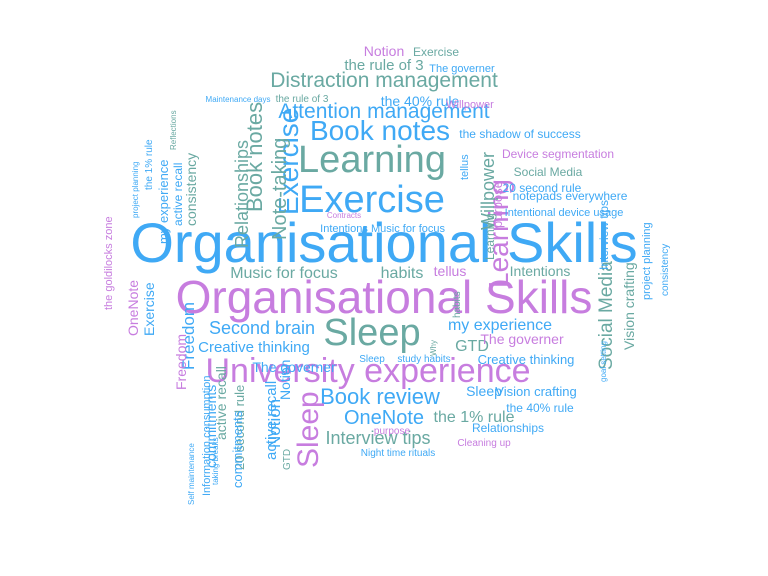  What do you see at coordinates (564, 213) in the screenshot?
I see `word-intentional-device-usage: Intentional device usage` at bounding box center [564, 213].